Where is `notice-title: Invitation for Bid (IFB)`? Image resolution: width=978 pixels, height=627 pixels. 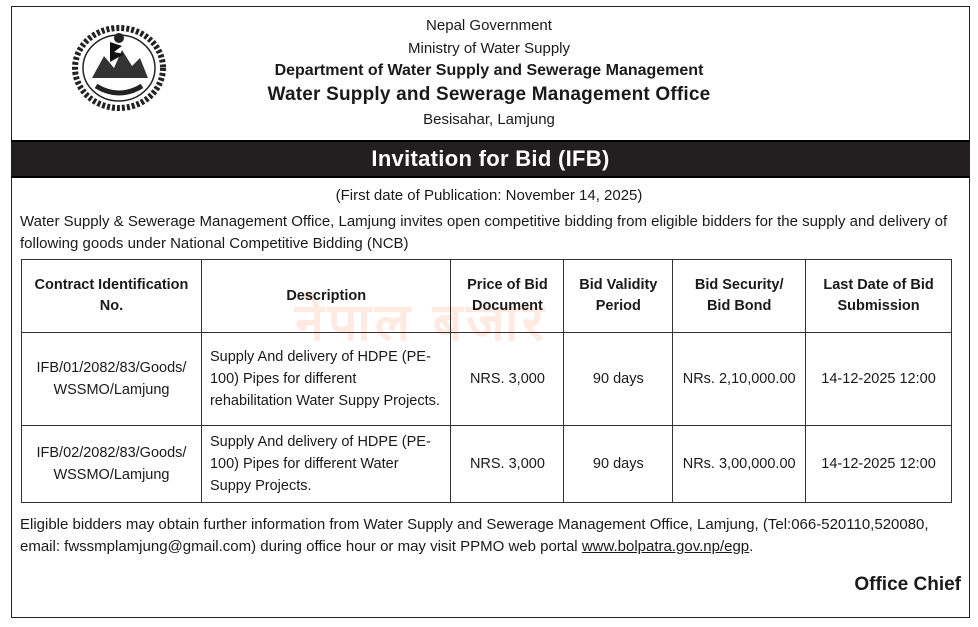 notice-title: Invitation for Bid (IFB) is located at coordinates (490, 158).